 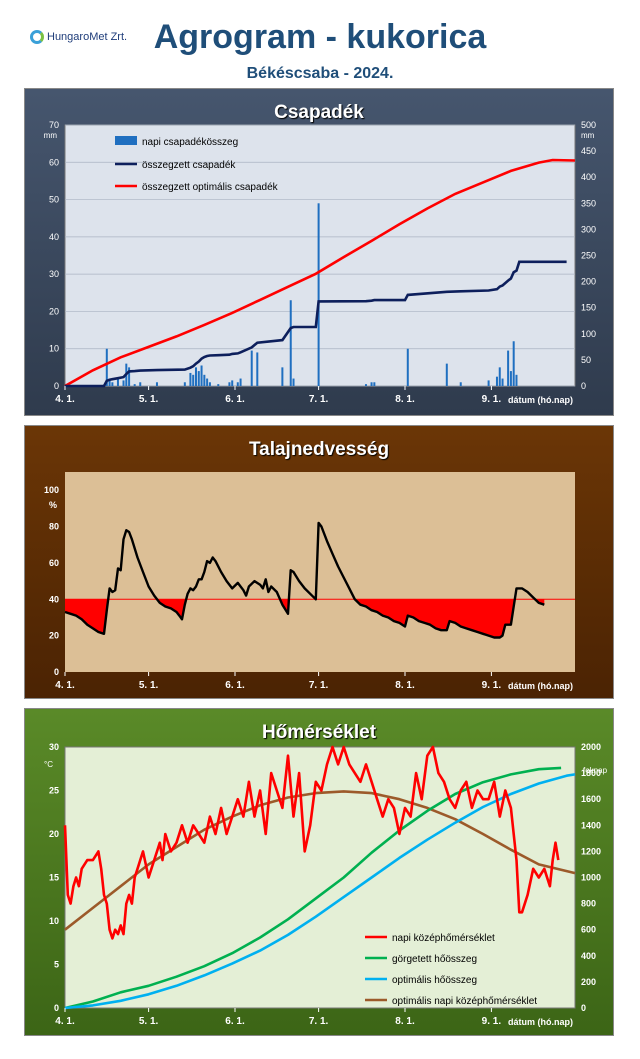 I want to click on y-tick-label-left: 40, so click(x=54, y=237).